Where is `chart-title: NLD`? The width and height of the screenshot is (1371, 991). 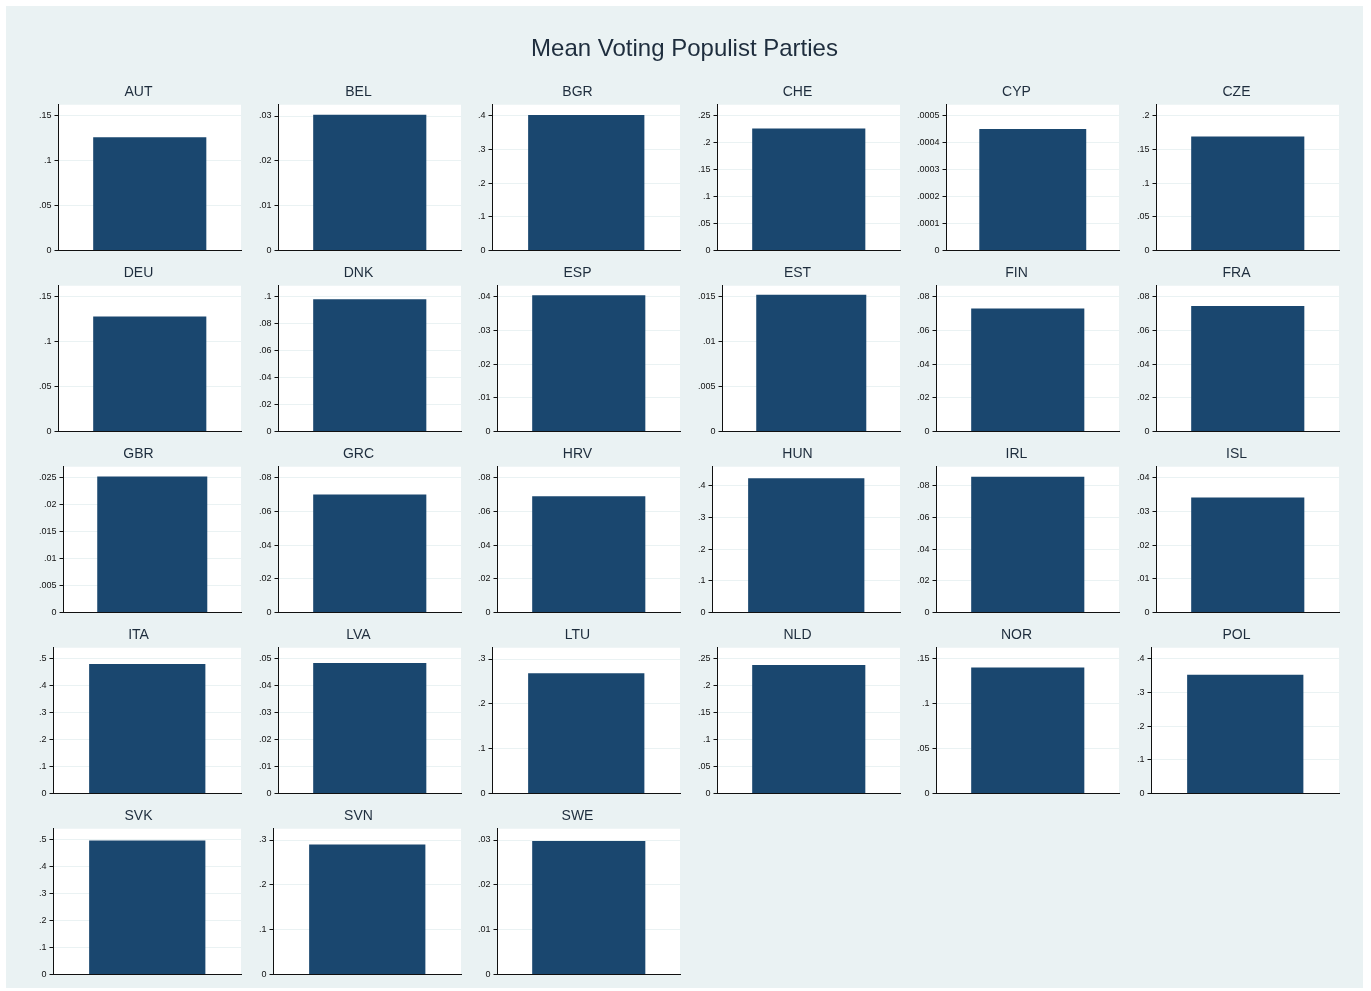 chart-title: NLD is located at coordinates (797, 634).